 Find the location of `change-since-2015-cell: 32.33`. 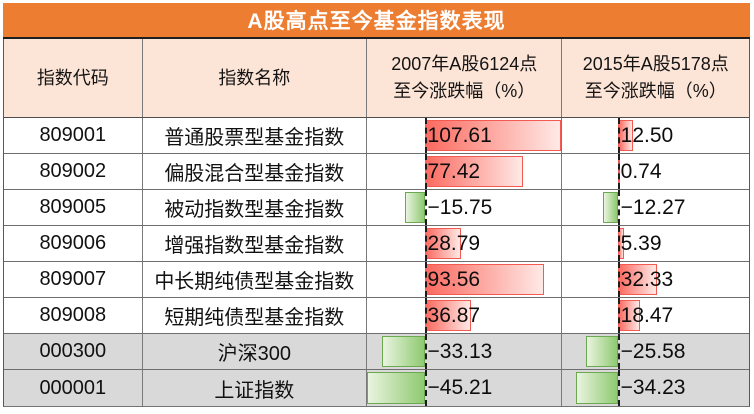

change-since-2015-cell: 32.33 is located at coordinates (655, 279).